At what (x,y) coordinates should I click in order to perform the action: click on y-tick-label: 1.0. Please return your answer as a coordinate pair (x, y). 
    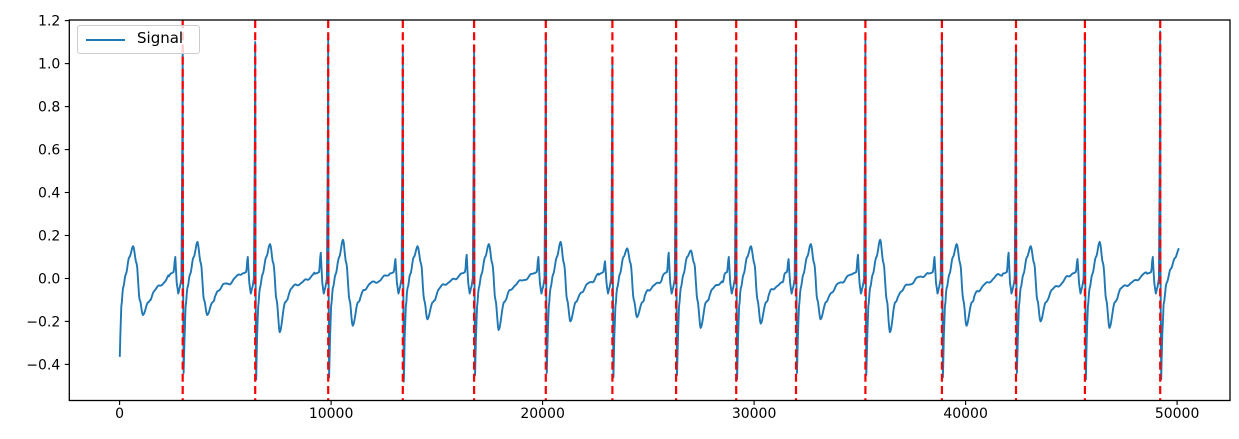
    Looking at the image, I should click on (49, 65).